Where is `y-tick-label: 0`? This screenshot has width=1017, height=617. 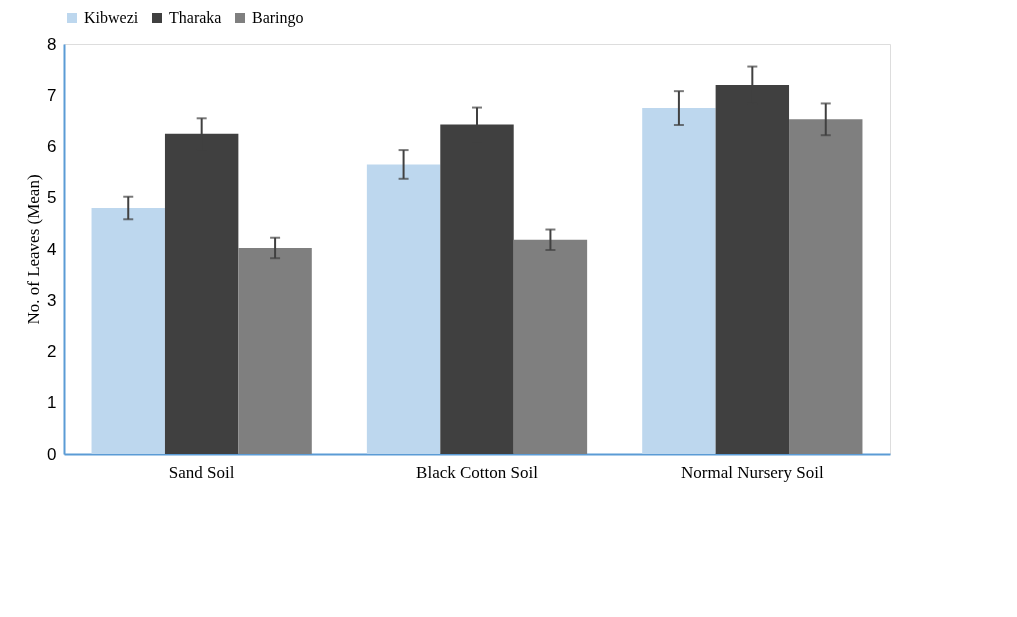
y-tick-label: 0 is located at coordinates (52, 454).